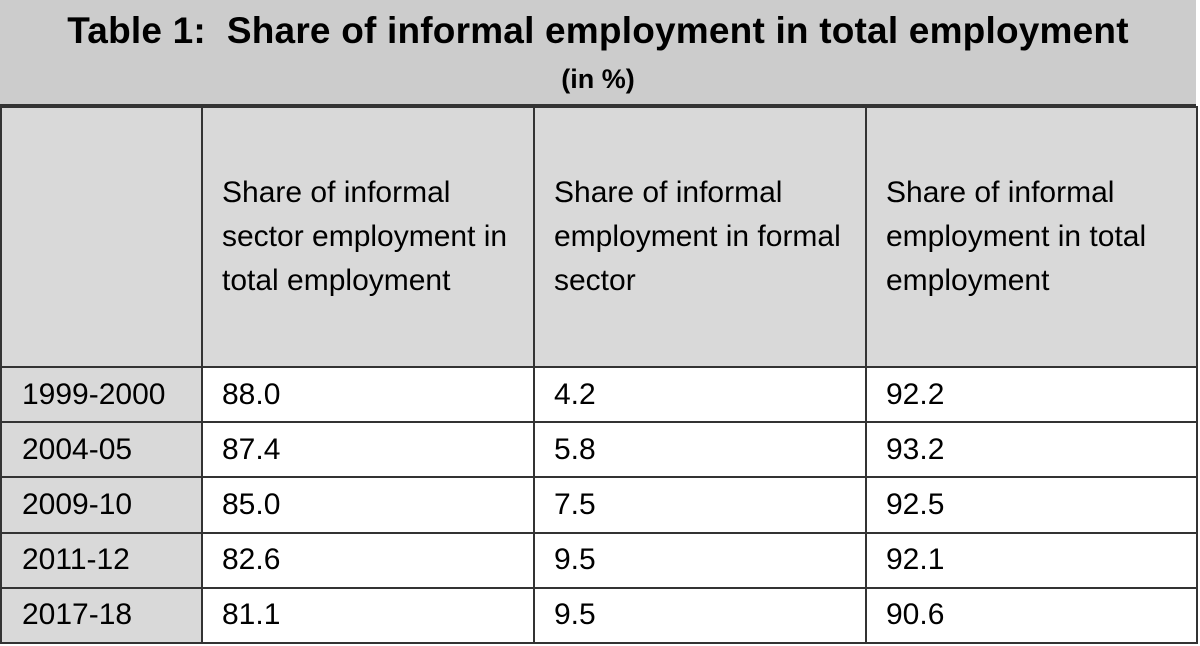 This screenshot has width=1200, height=646. I want to click on year-cell: 2017-18, so click(101, 615).